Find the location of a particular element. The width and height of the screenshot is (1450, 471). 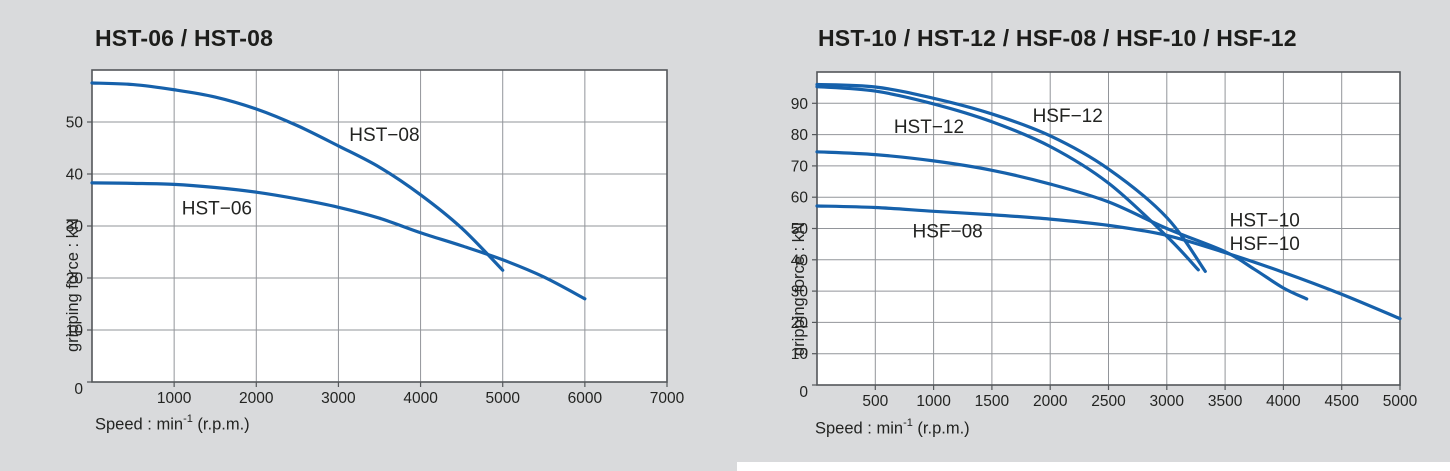

x-axis-tick-label: 6000 is located at coordinates (585, 398).